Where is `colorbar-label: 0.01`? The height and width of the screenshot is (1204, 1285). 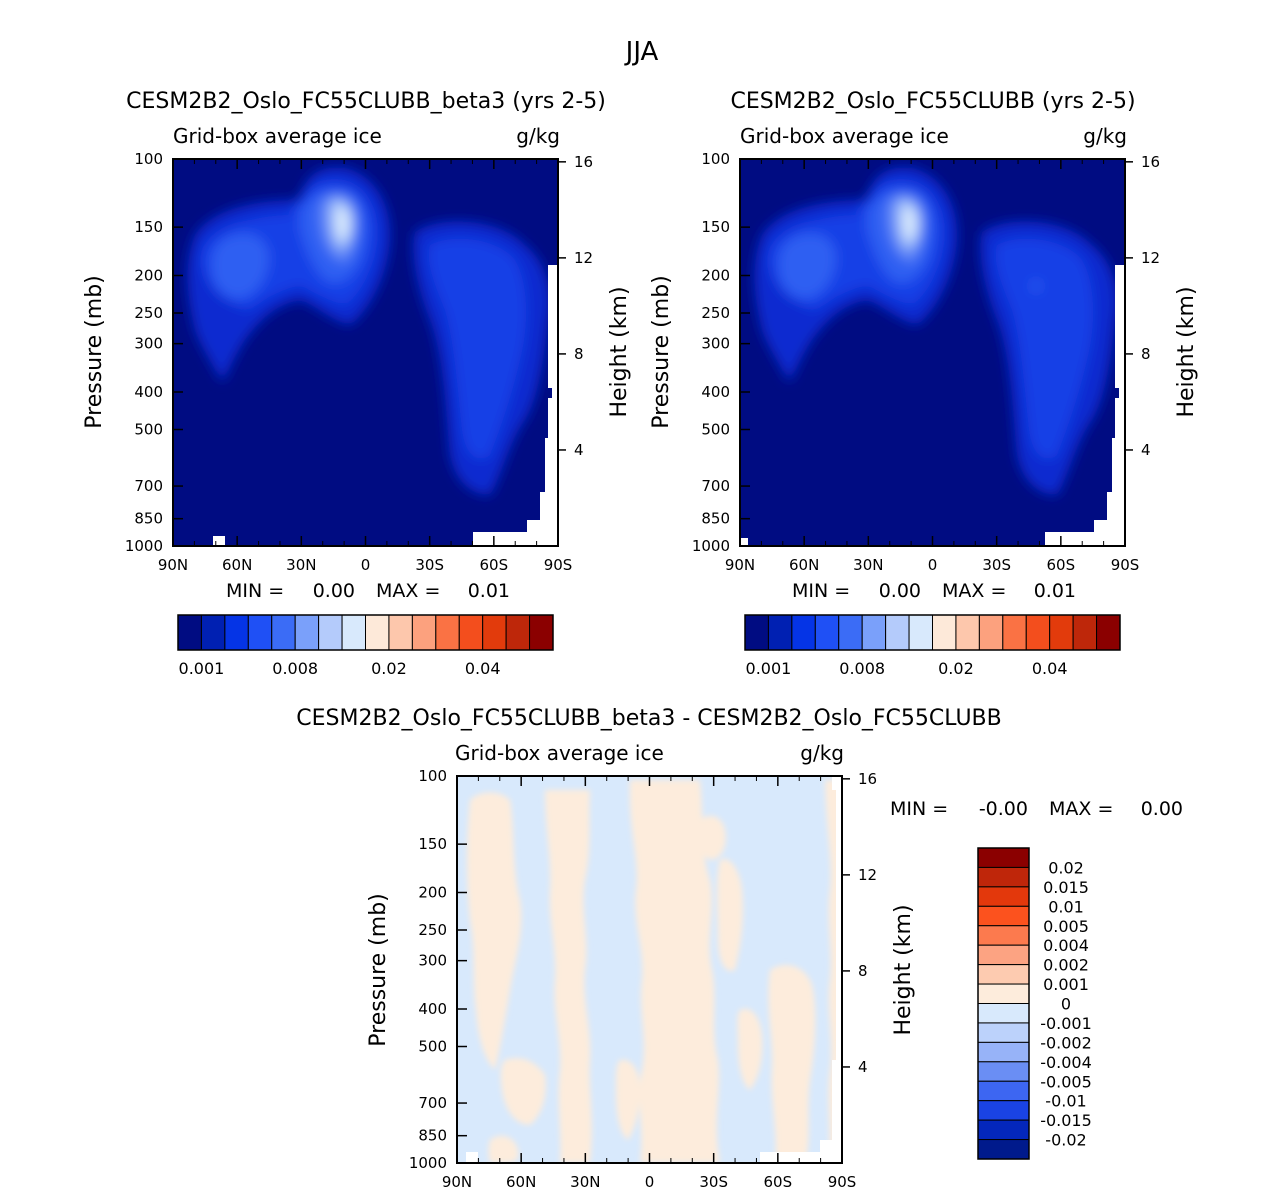 colorbar-label: 0.01 is located at coordinates (1066, 906).